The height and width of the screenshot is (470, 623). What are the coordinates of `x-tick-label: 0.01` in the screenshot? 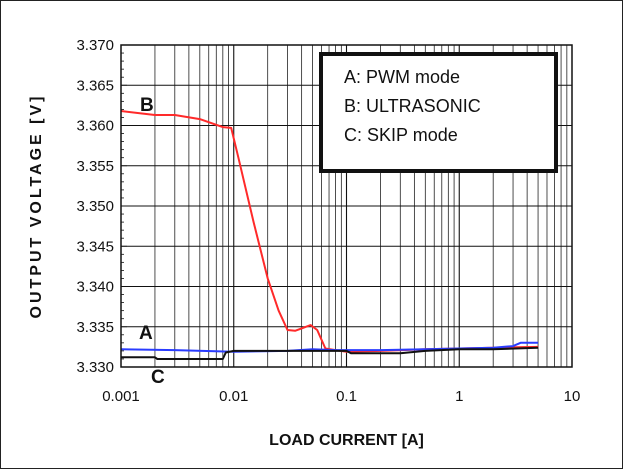 It's located at (233, 396).